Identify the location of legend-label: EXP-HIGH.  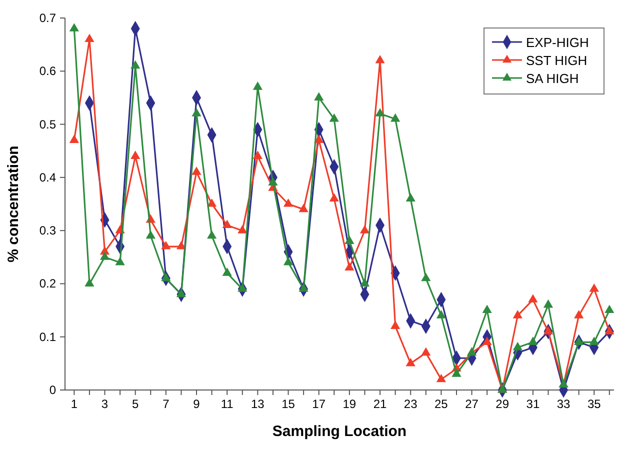
(557, 42).